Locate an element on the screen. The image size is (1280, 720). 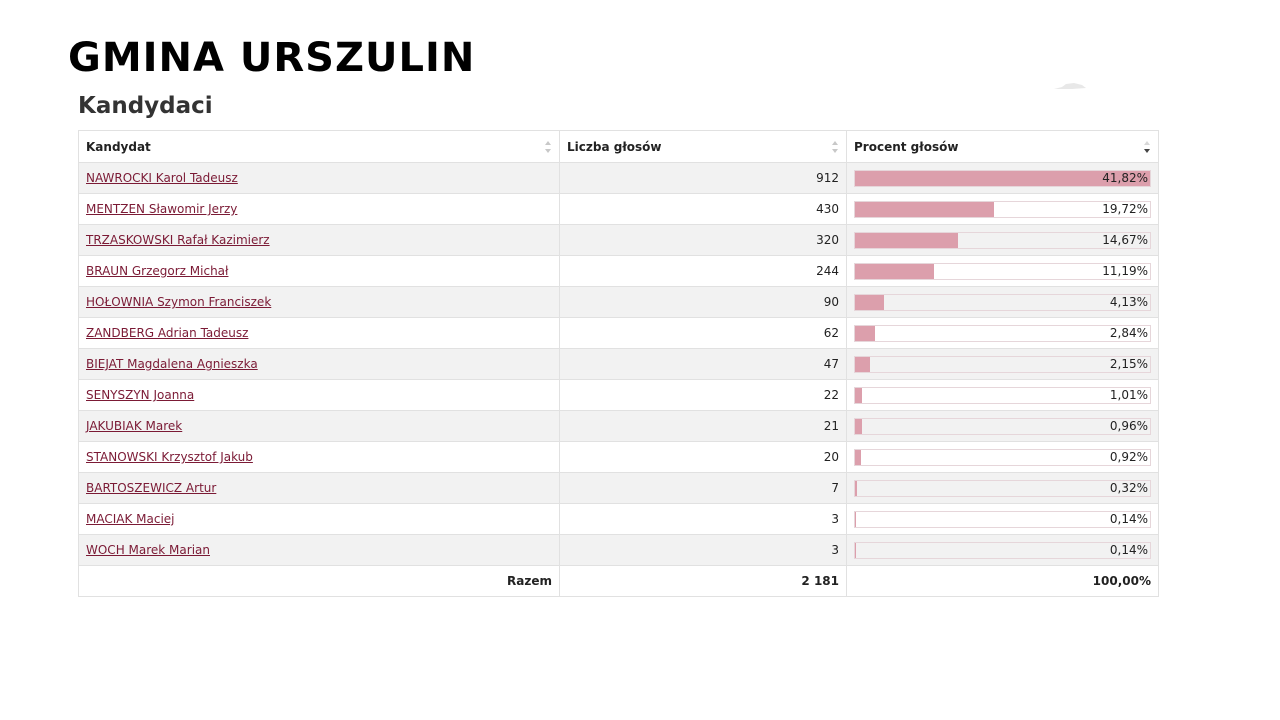
percent-cell: 2,84% is located at coordinates (1002, 333).